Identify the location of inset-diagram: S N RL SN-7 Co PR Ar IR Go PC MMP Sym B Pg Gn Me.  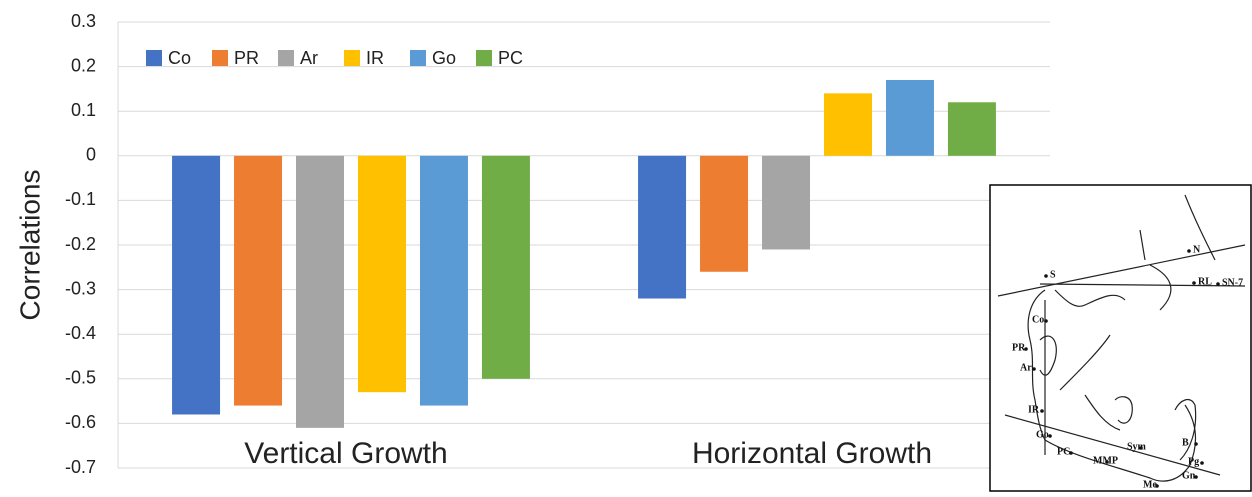
(1120, 338).